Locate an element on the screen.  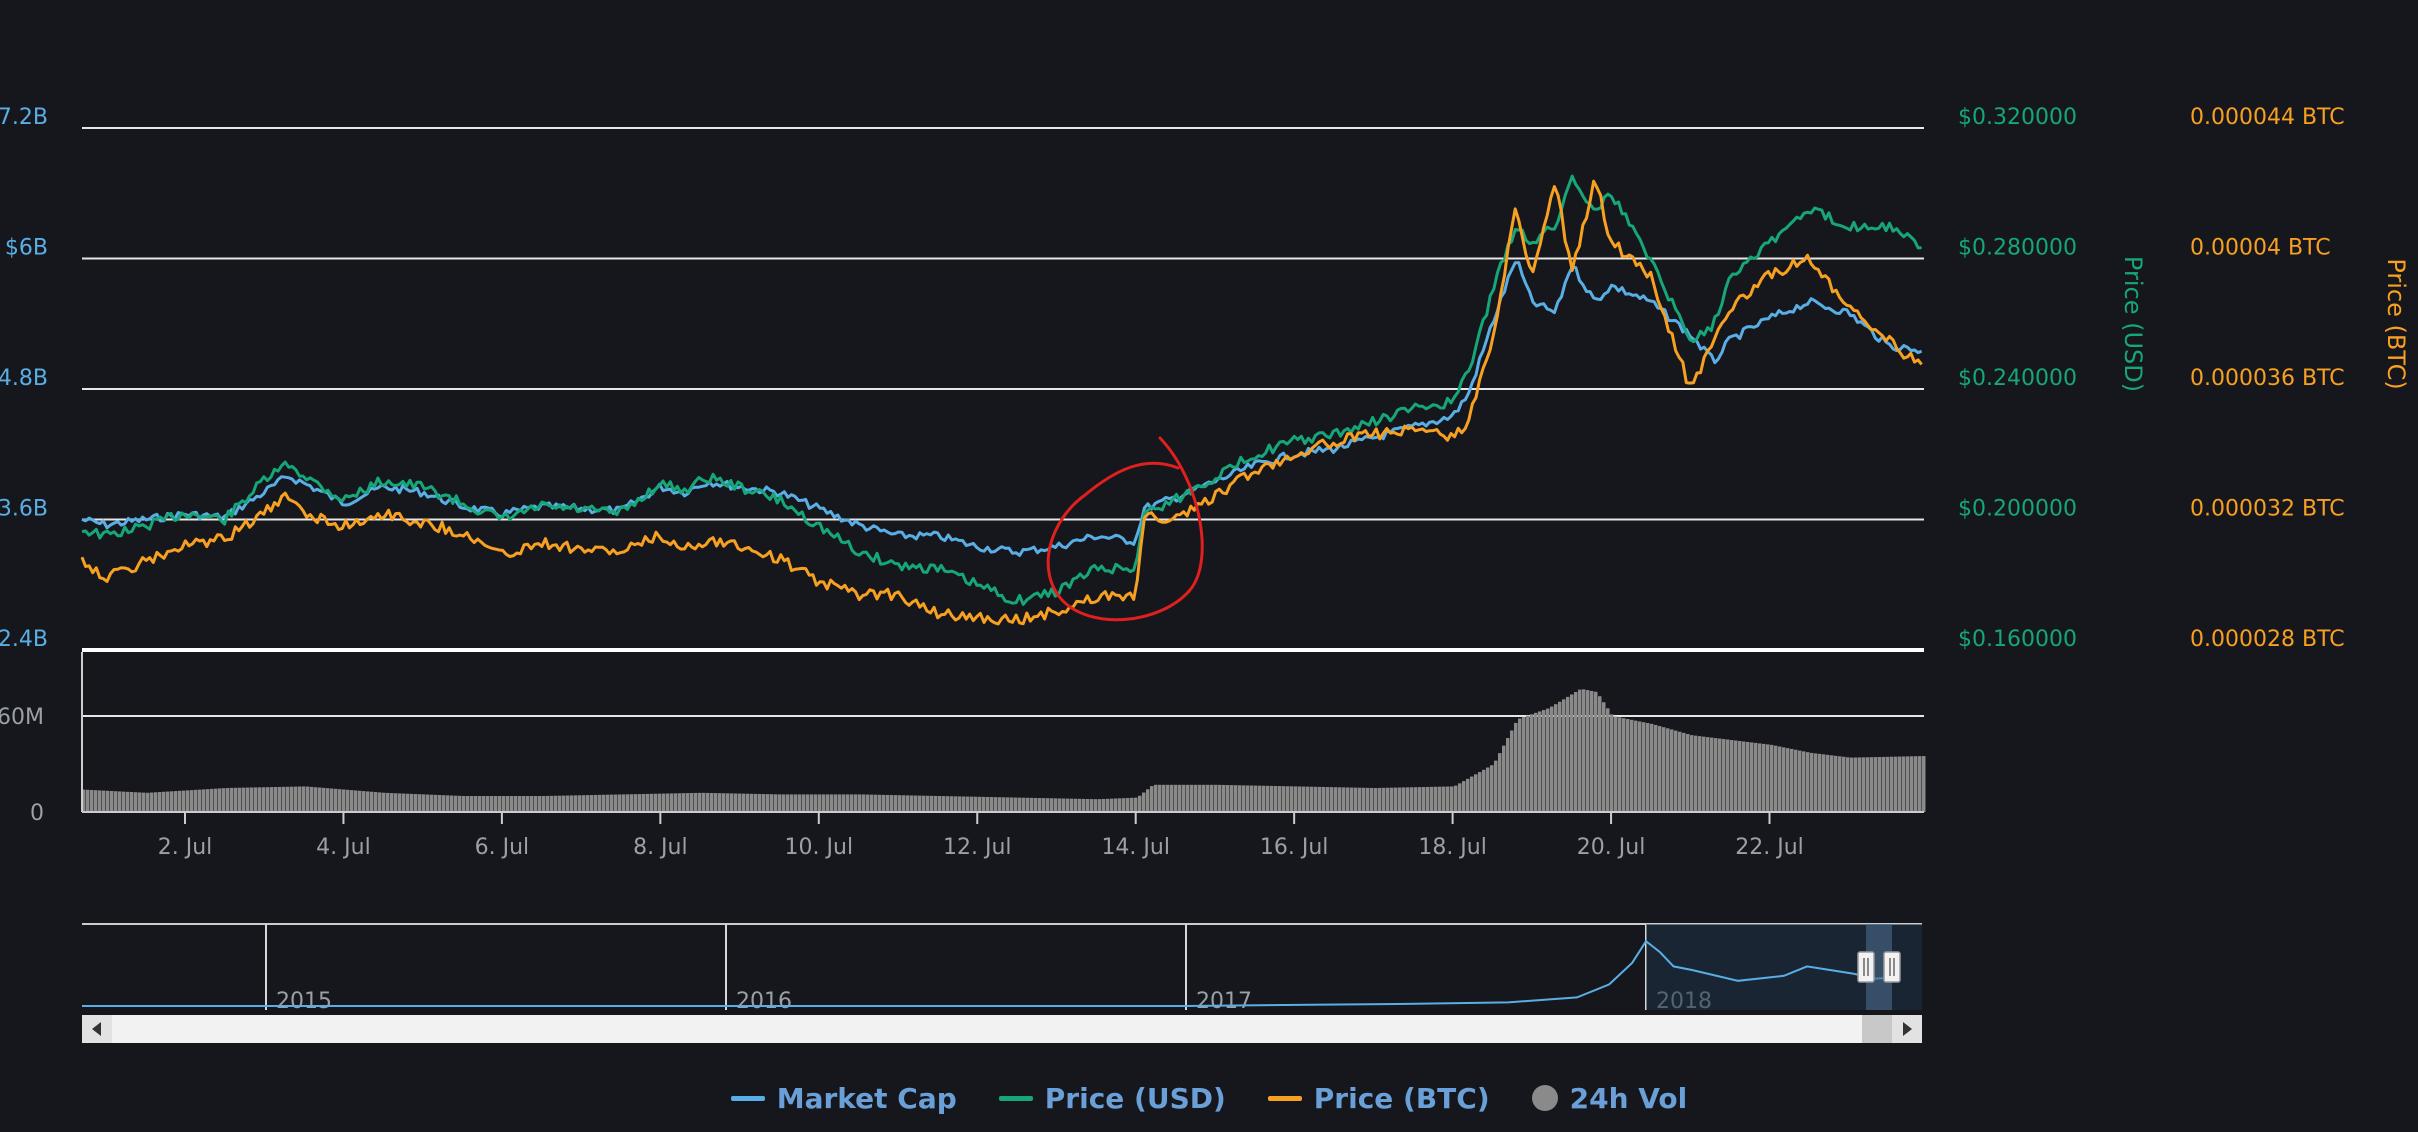
legend-item-price-usd: Price (USD) is located at coordinates (1112, 1098).